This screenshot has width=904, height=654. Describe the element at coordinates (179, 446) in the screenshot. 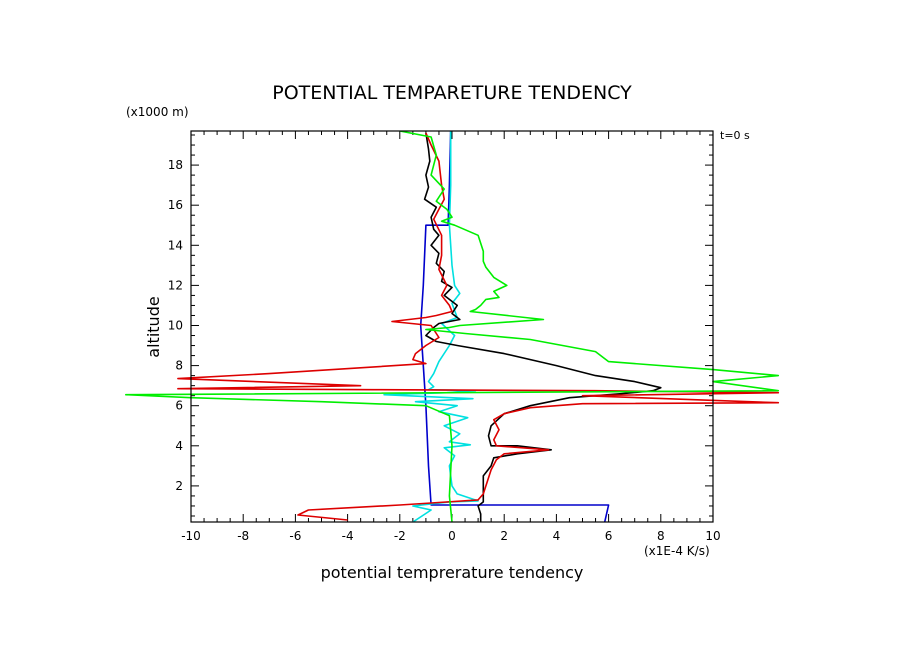

I see `y-tick-label: 4` at that location.